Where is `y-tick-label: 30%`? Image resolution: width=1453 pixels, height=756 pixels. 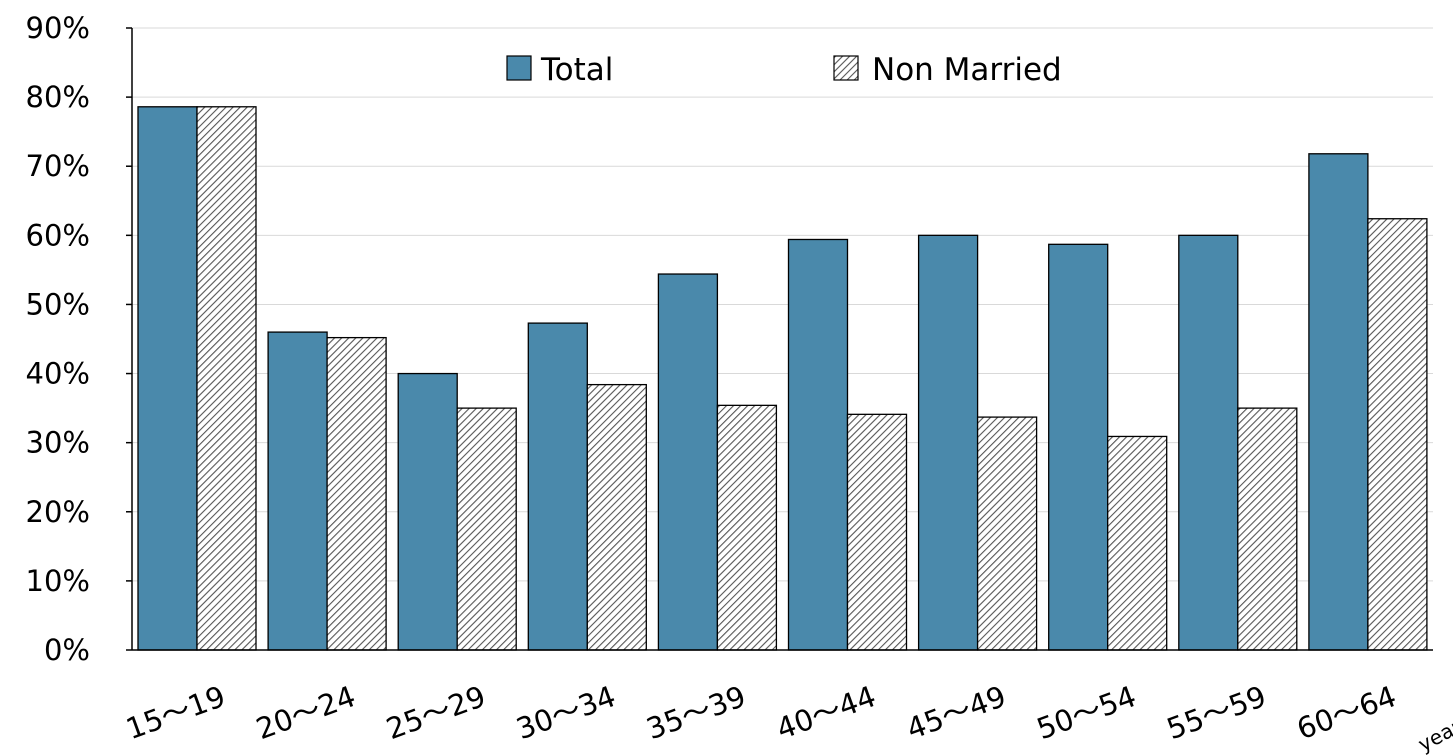
y-tick-label: 30% is located at coordinates (58, 443).